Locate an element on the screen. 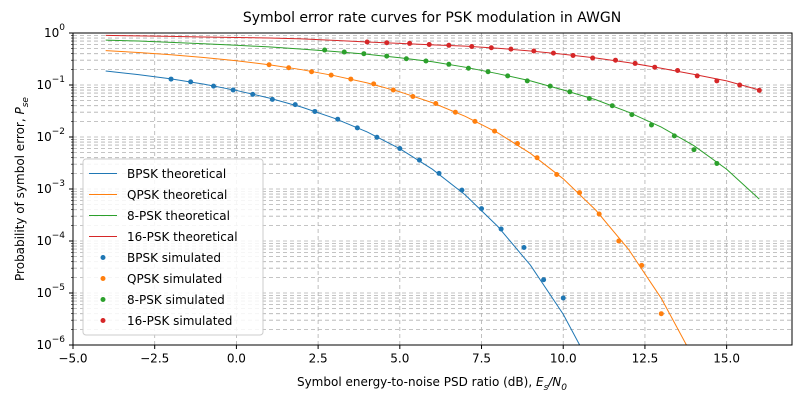  label-part: E is located at coordinates (540, 382).